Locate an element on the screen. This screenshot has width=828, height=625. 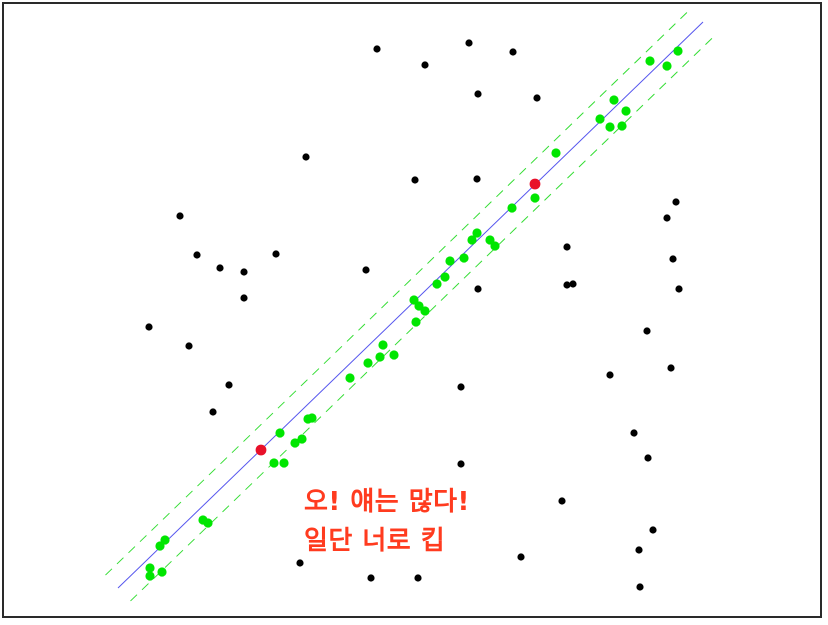
annotation-line-1: 오! 얘는 많다! is located at coordinates (387, 502).